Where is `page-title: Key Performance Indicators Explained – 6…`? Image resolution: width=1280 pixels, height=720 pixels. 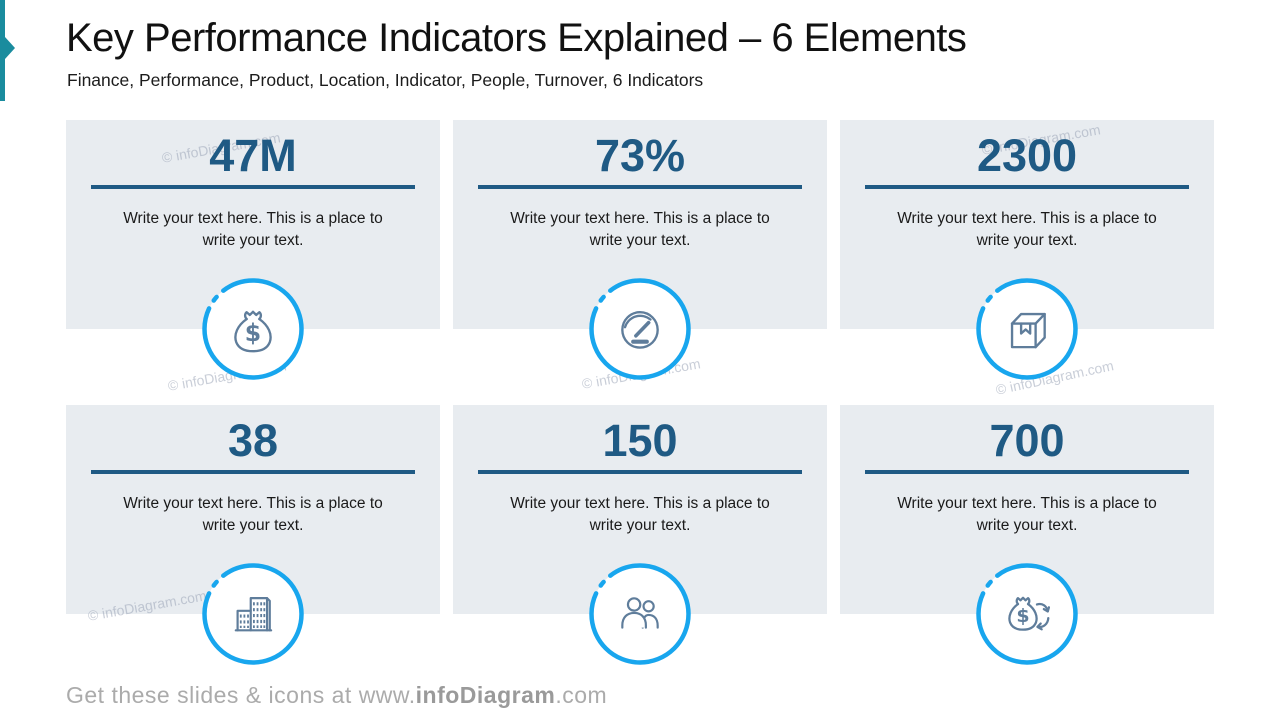
page-title: Key Performance Indicators Explained – 6… is located at coordinates (516, 38).